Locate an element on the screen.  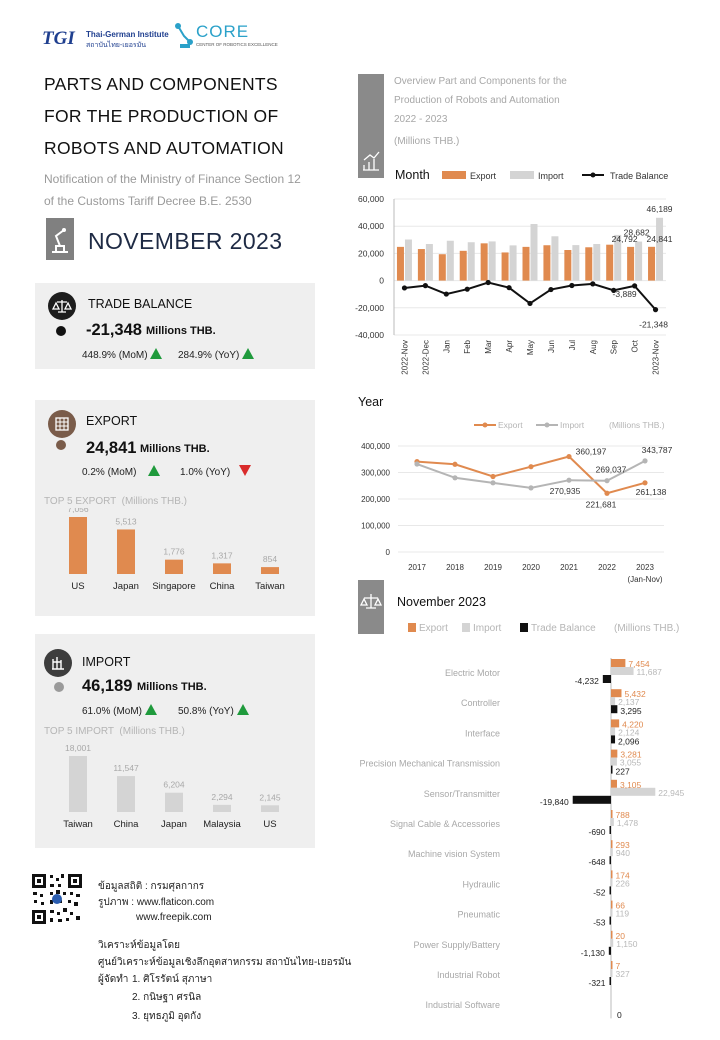
data-label: 261,138 is located at coordinates (651, 492).